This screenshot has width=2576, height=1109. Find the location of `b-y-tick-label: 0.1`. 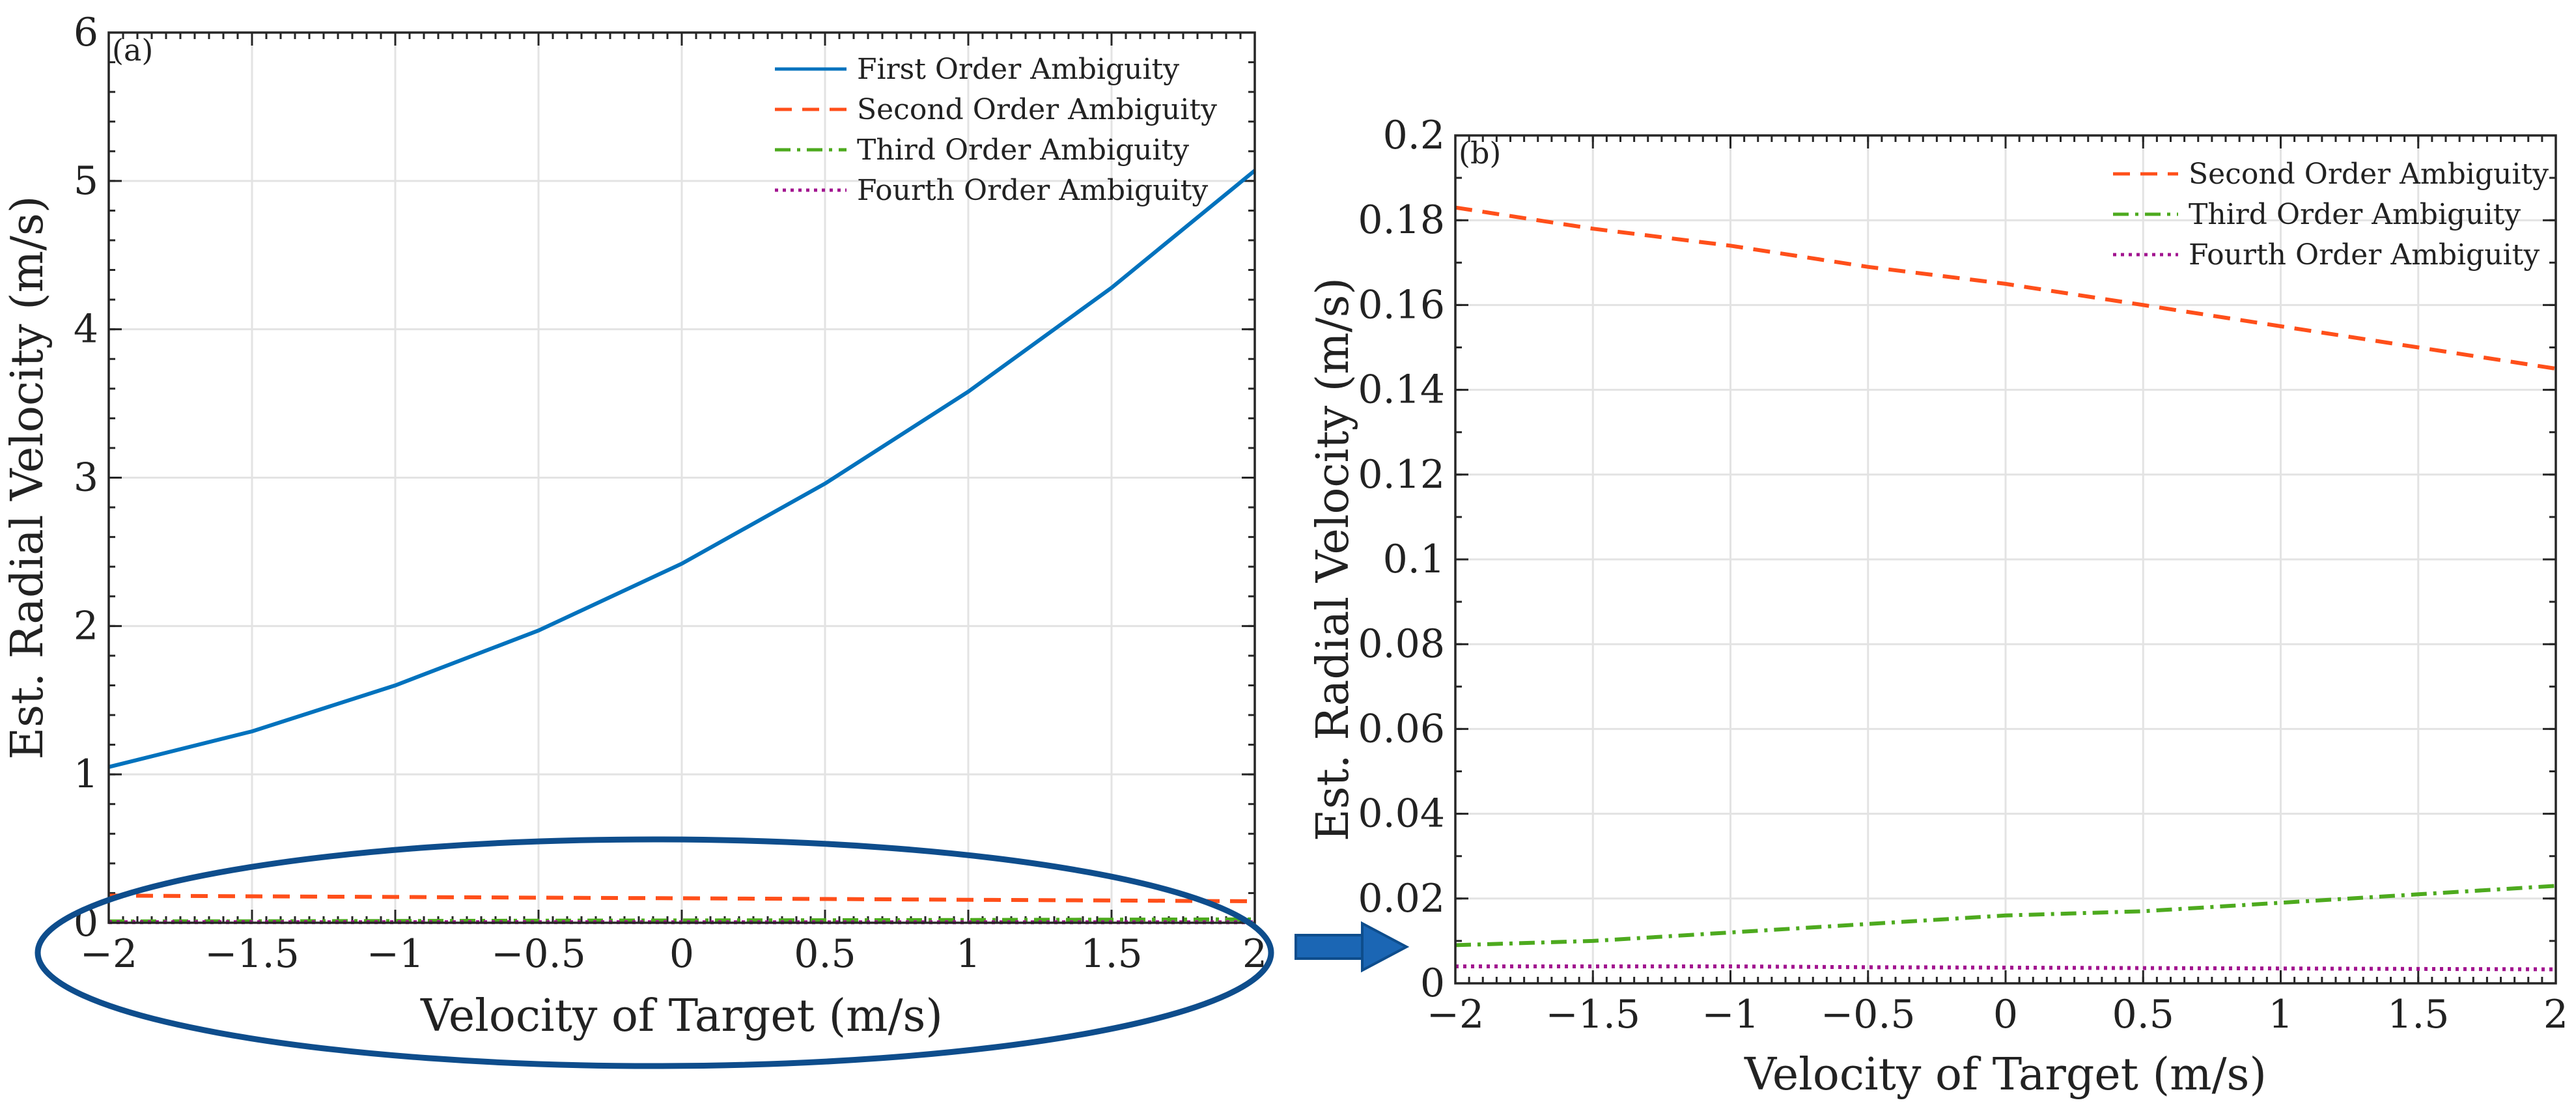

b-y-tick-label: 0.1 is located at coordinates (1414, 559).